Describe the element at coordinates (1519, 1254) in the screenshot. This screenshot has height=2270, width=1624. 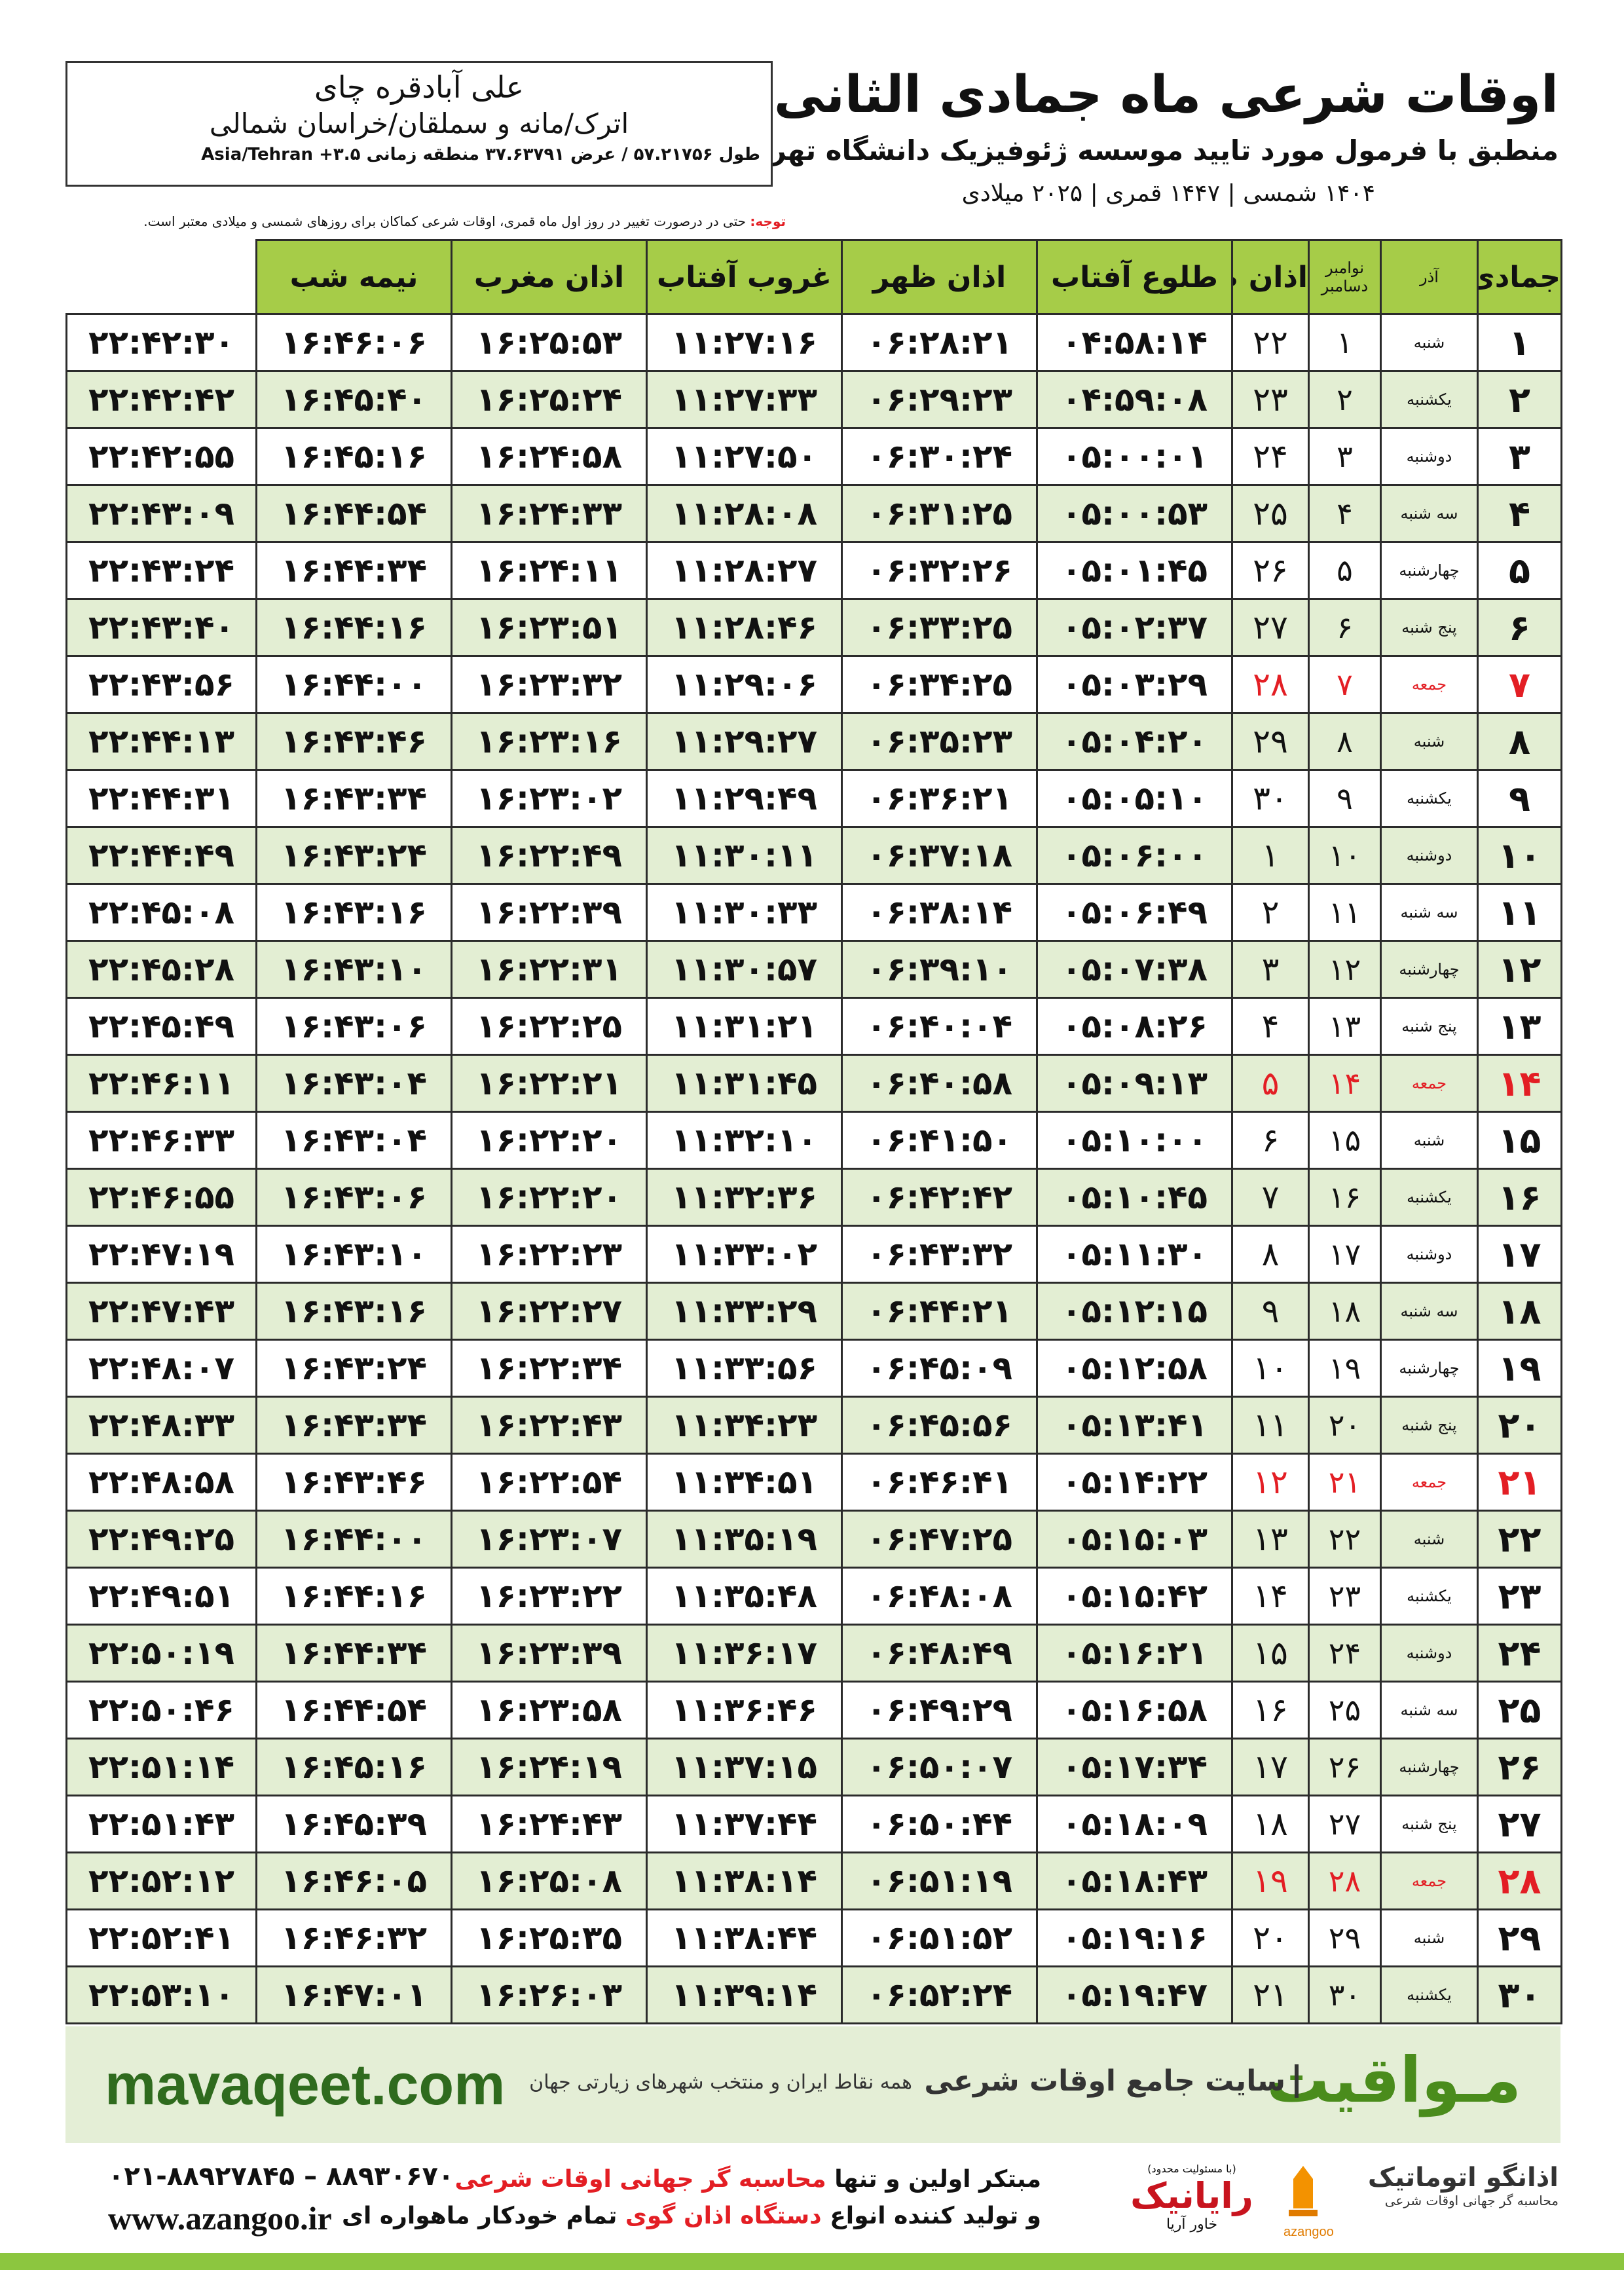
I see `lunar-day: ۱۷` at that location.